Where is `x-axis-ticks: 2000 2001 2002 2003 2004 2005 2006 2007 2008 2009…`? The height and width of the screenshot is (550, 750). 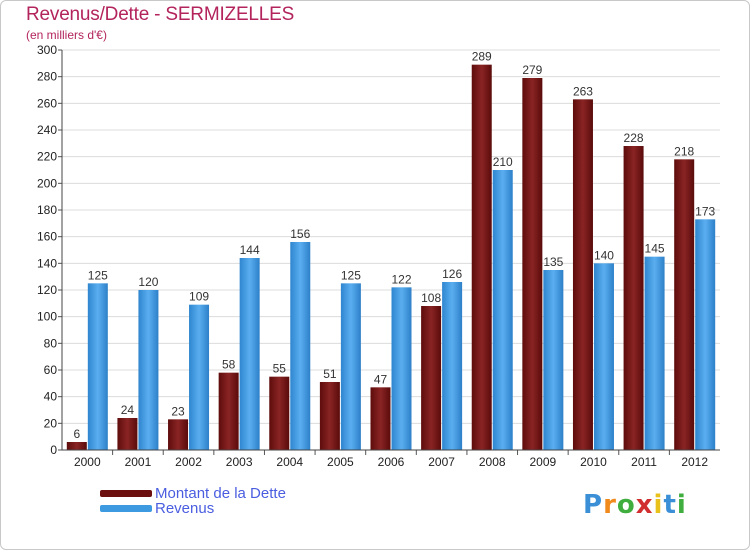 x-axis-ticks: 2000 2001 2002 2003 2004 2005 2006 2007 2008 2009… is located at coordinates (391, 459).